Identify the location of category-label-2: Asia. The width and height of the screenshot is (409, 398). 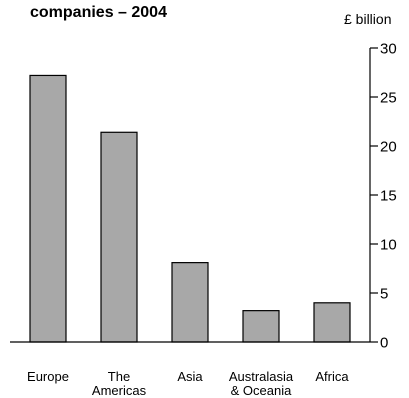
(190, 376).